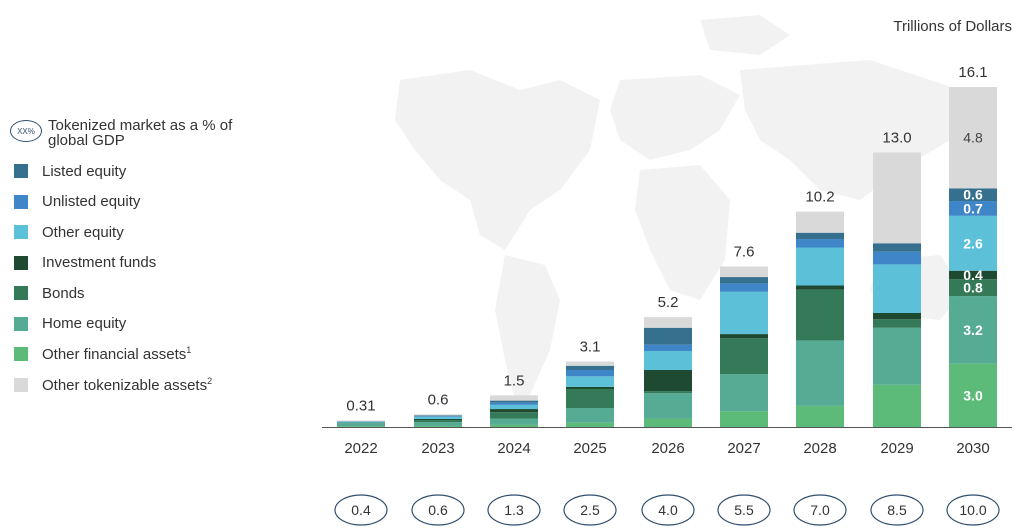 The height and width of the screenshot is (531, 1024). I want to click on segment-value-label: 0.4, so click(973, 275).